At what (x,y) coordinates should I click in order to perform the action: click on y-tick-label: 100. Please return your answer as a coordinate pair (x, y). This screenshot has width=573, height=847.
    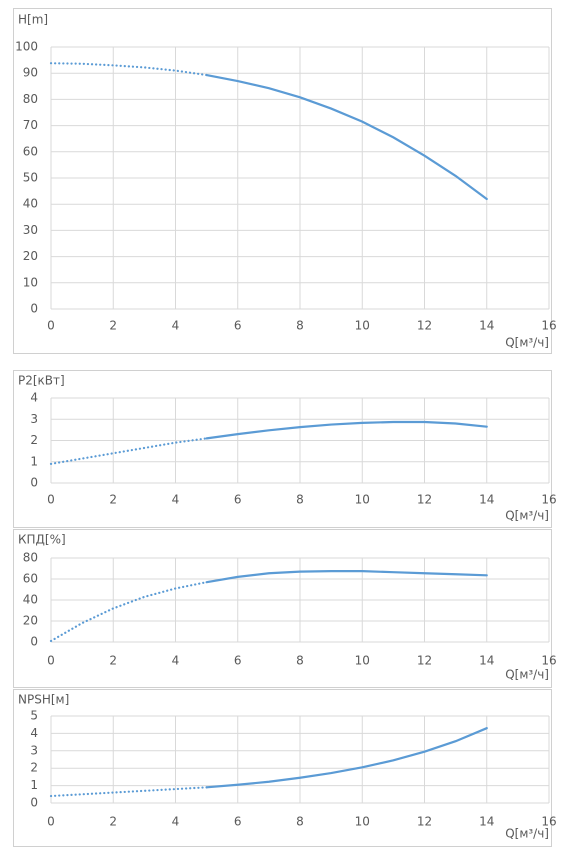
    Looking at the image, I should click on (26, 47).